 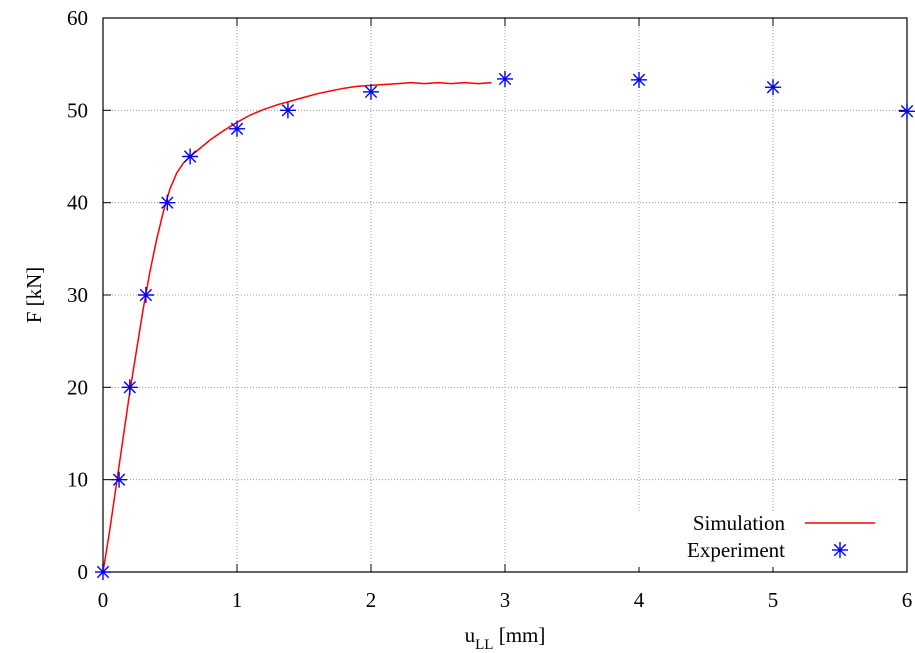 What do you see at coordinates (484, 645) in the screenshot?
I see `x-axis-label-subscript: LL` at bounding box center [484, 645].